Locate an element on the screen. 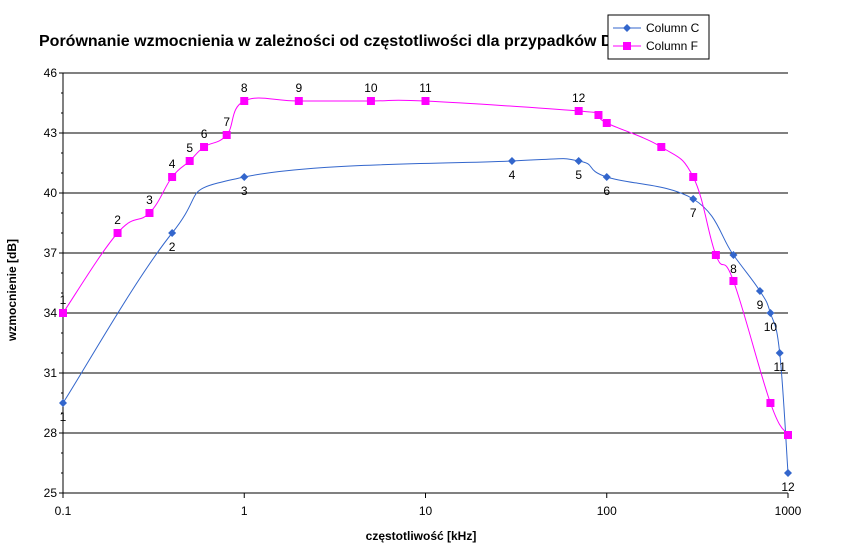 The width and height of the screenshot is (866, 548). data-label-column-f: 12 is located at coordinates (579, 98).